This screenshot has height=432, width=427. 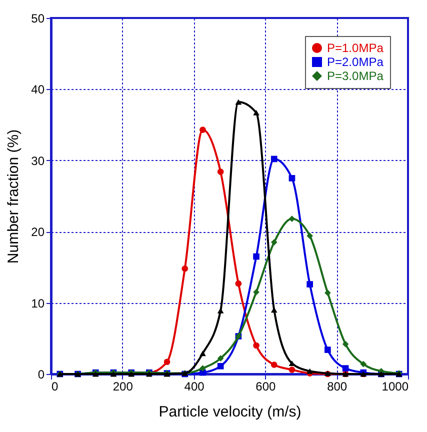 What do you see at coordinates (230, 412) in the screenshot?
I see `x-axis-title: Particle velocity (m/s)` at bounding box center [230, 412].